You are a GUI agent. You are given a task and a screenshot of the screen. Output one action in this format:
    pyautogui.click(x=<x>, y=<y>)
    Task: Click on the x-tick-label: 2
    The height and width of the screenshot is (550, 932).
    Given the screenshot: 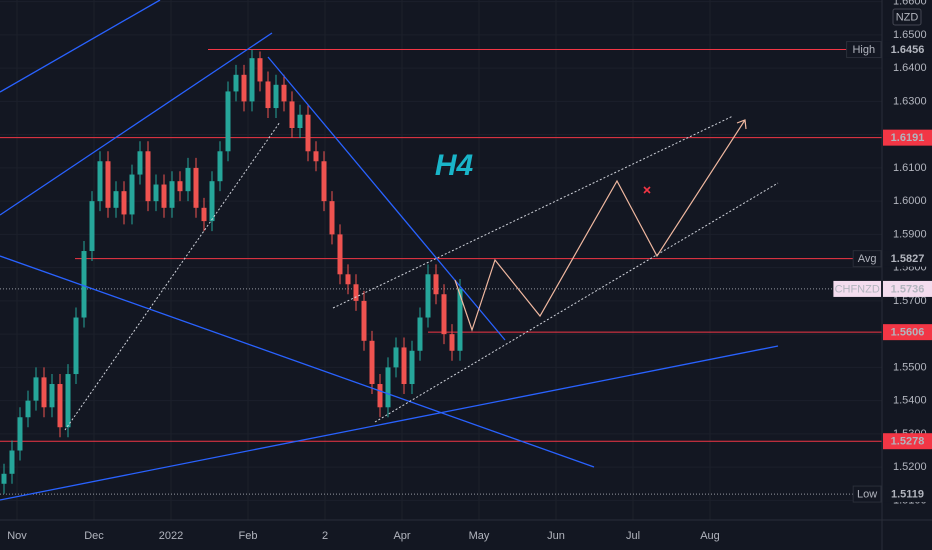 What is the action you would take?
    pyautogui.click(x=325, y=536)
    